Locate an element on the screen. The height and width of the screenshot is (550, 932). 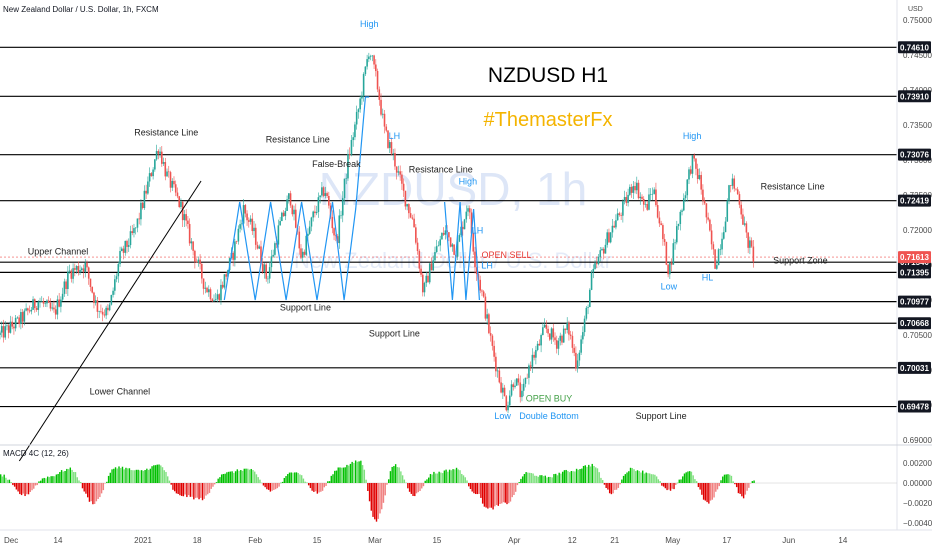
time-tick-label: 12 is located at coordinates (572, 540).